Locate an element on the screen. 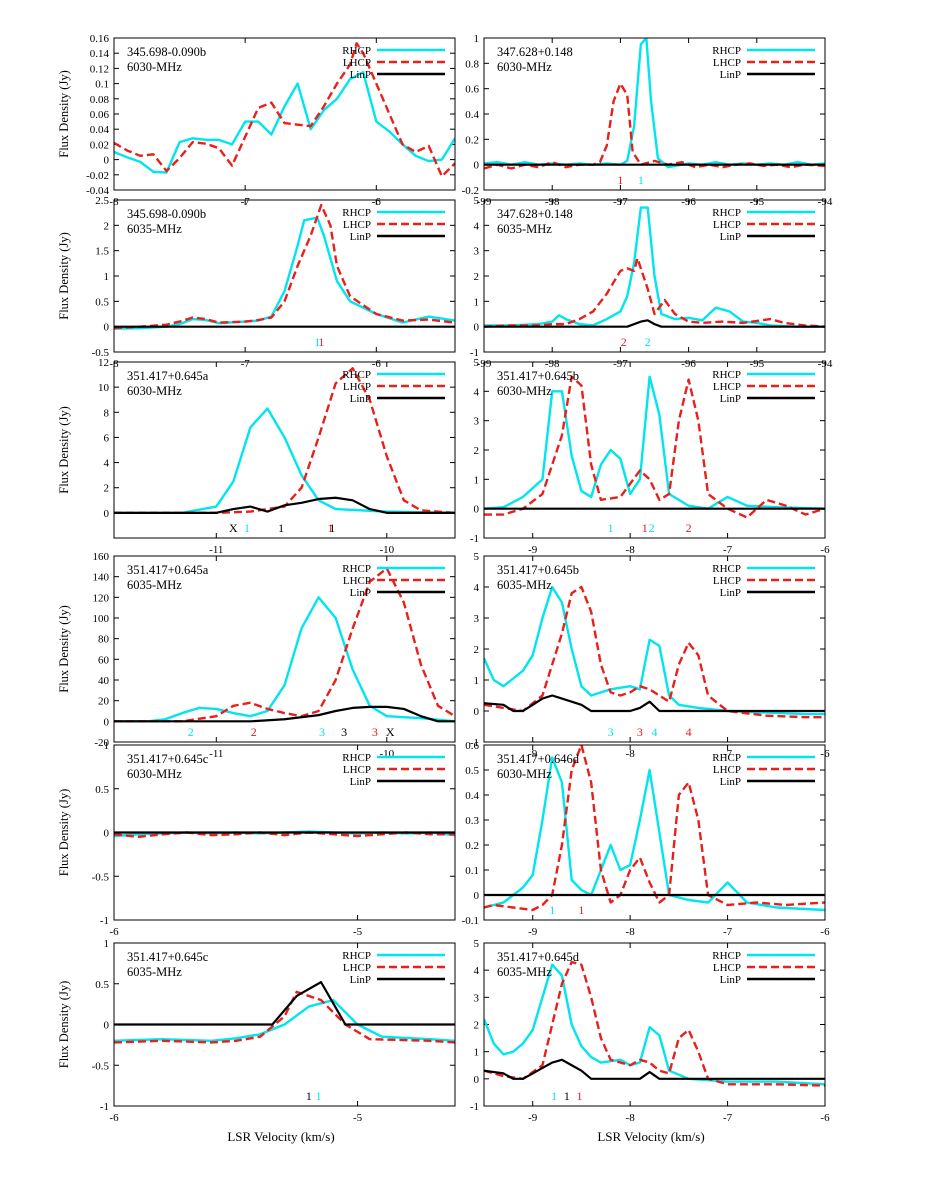 The height and width of the screenshot is (1199, 926). panel-title: 351.417+0.646d is located at coordinates (538, 759).